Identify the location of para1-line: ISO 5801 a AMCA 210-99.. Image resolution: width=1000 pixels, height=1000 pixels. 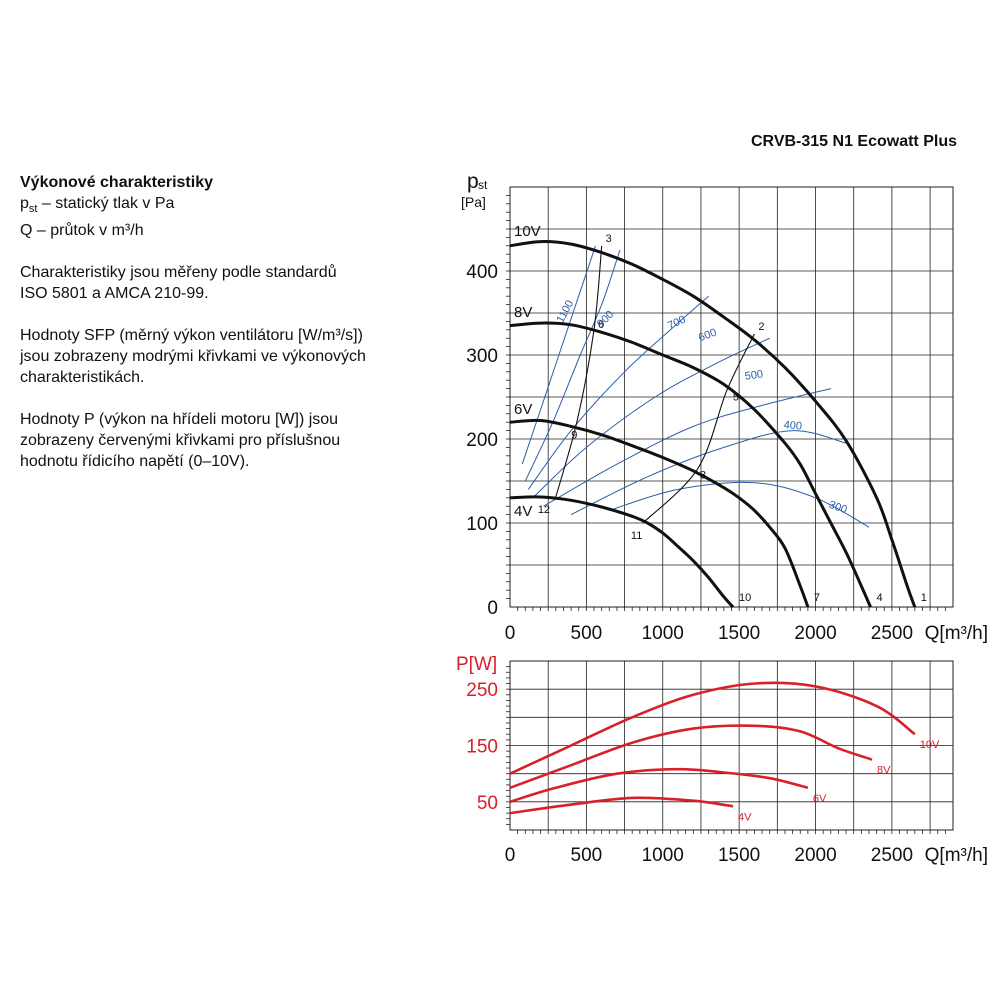
(114, 294).